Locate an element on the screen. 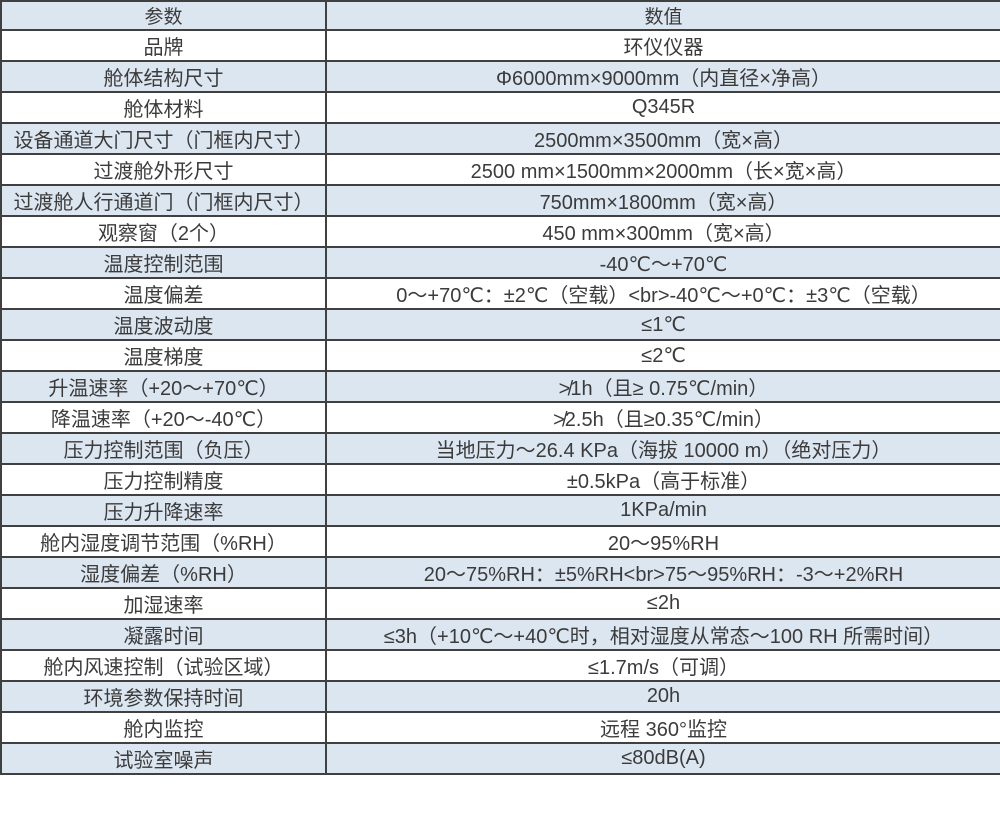 The width and height of the screenshot is (1000, 813). table-row: 压力控制精度 ±0.5kPa（高于标准） is located at coordinates (500, 479).